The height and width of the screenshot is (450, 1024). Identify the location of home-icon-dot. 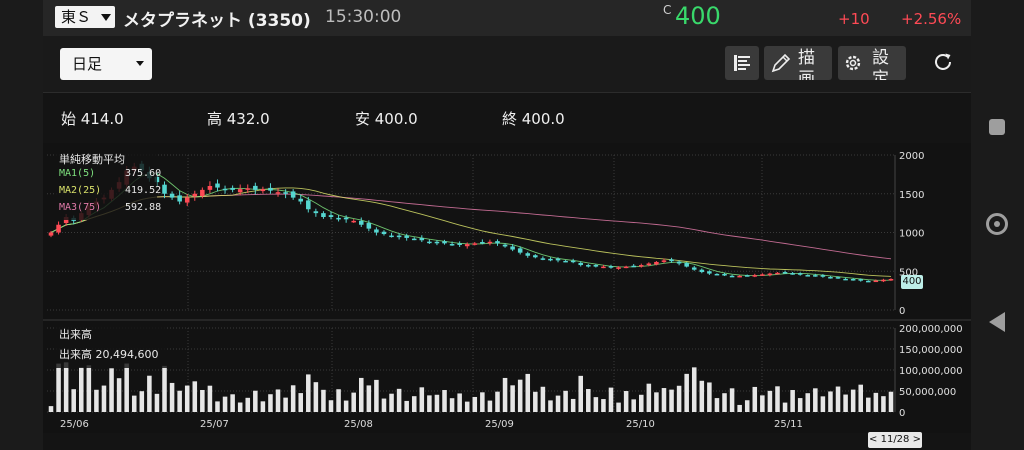
(997, 224).